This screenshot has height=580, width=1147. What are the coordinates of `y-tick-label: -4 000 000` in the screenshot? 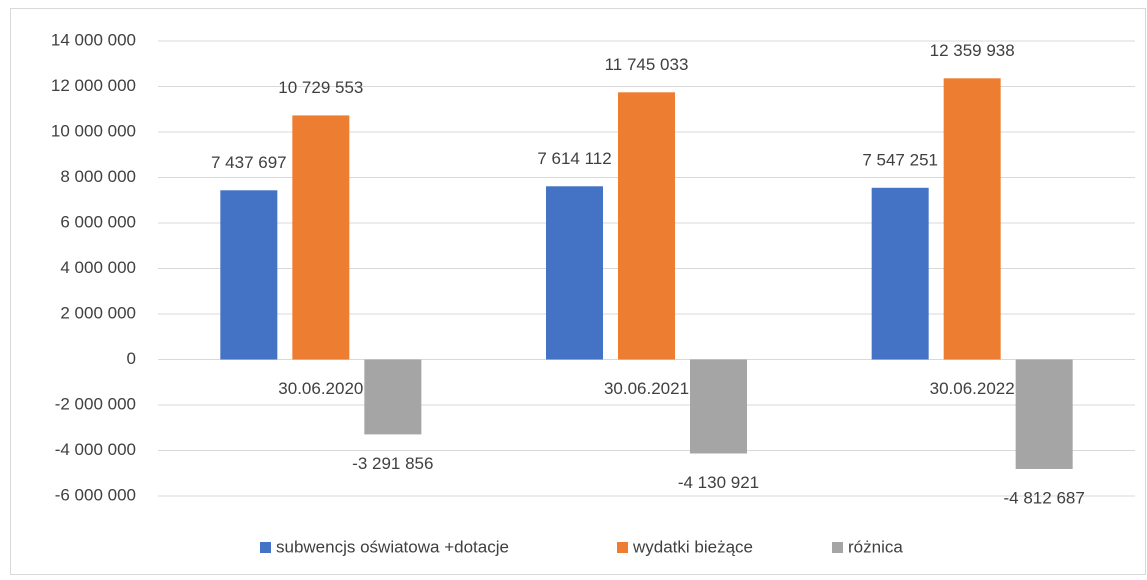 It's located at (95, 449).